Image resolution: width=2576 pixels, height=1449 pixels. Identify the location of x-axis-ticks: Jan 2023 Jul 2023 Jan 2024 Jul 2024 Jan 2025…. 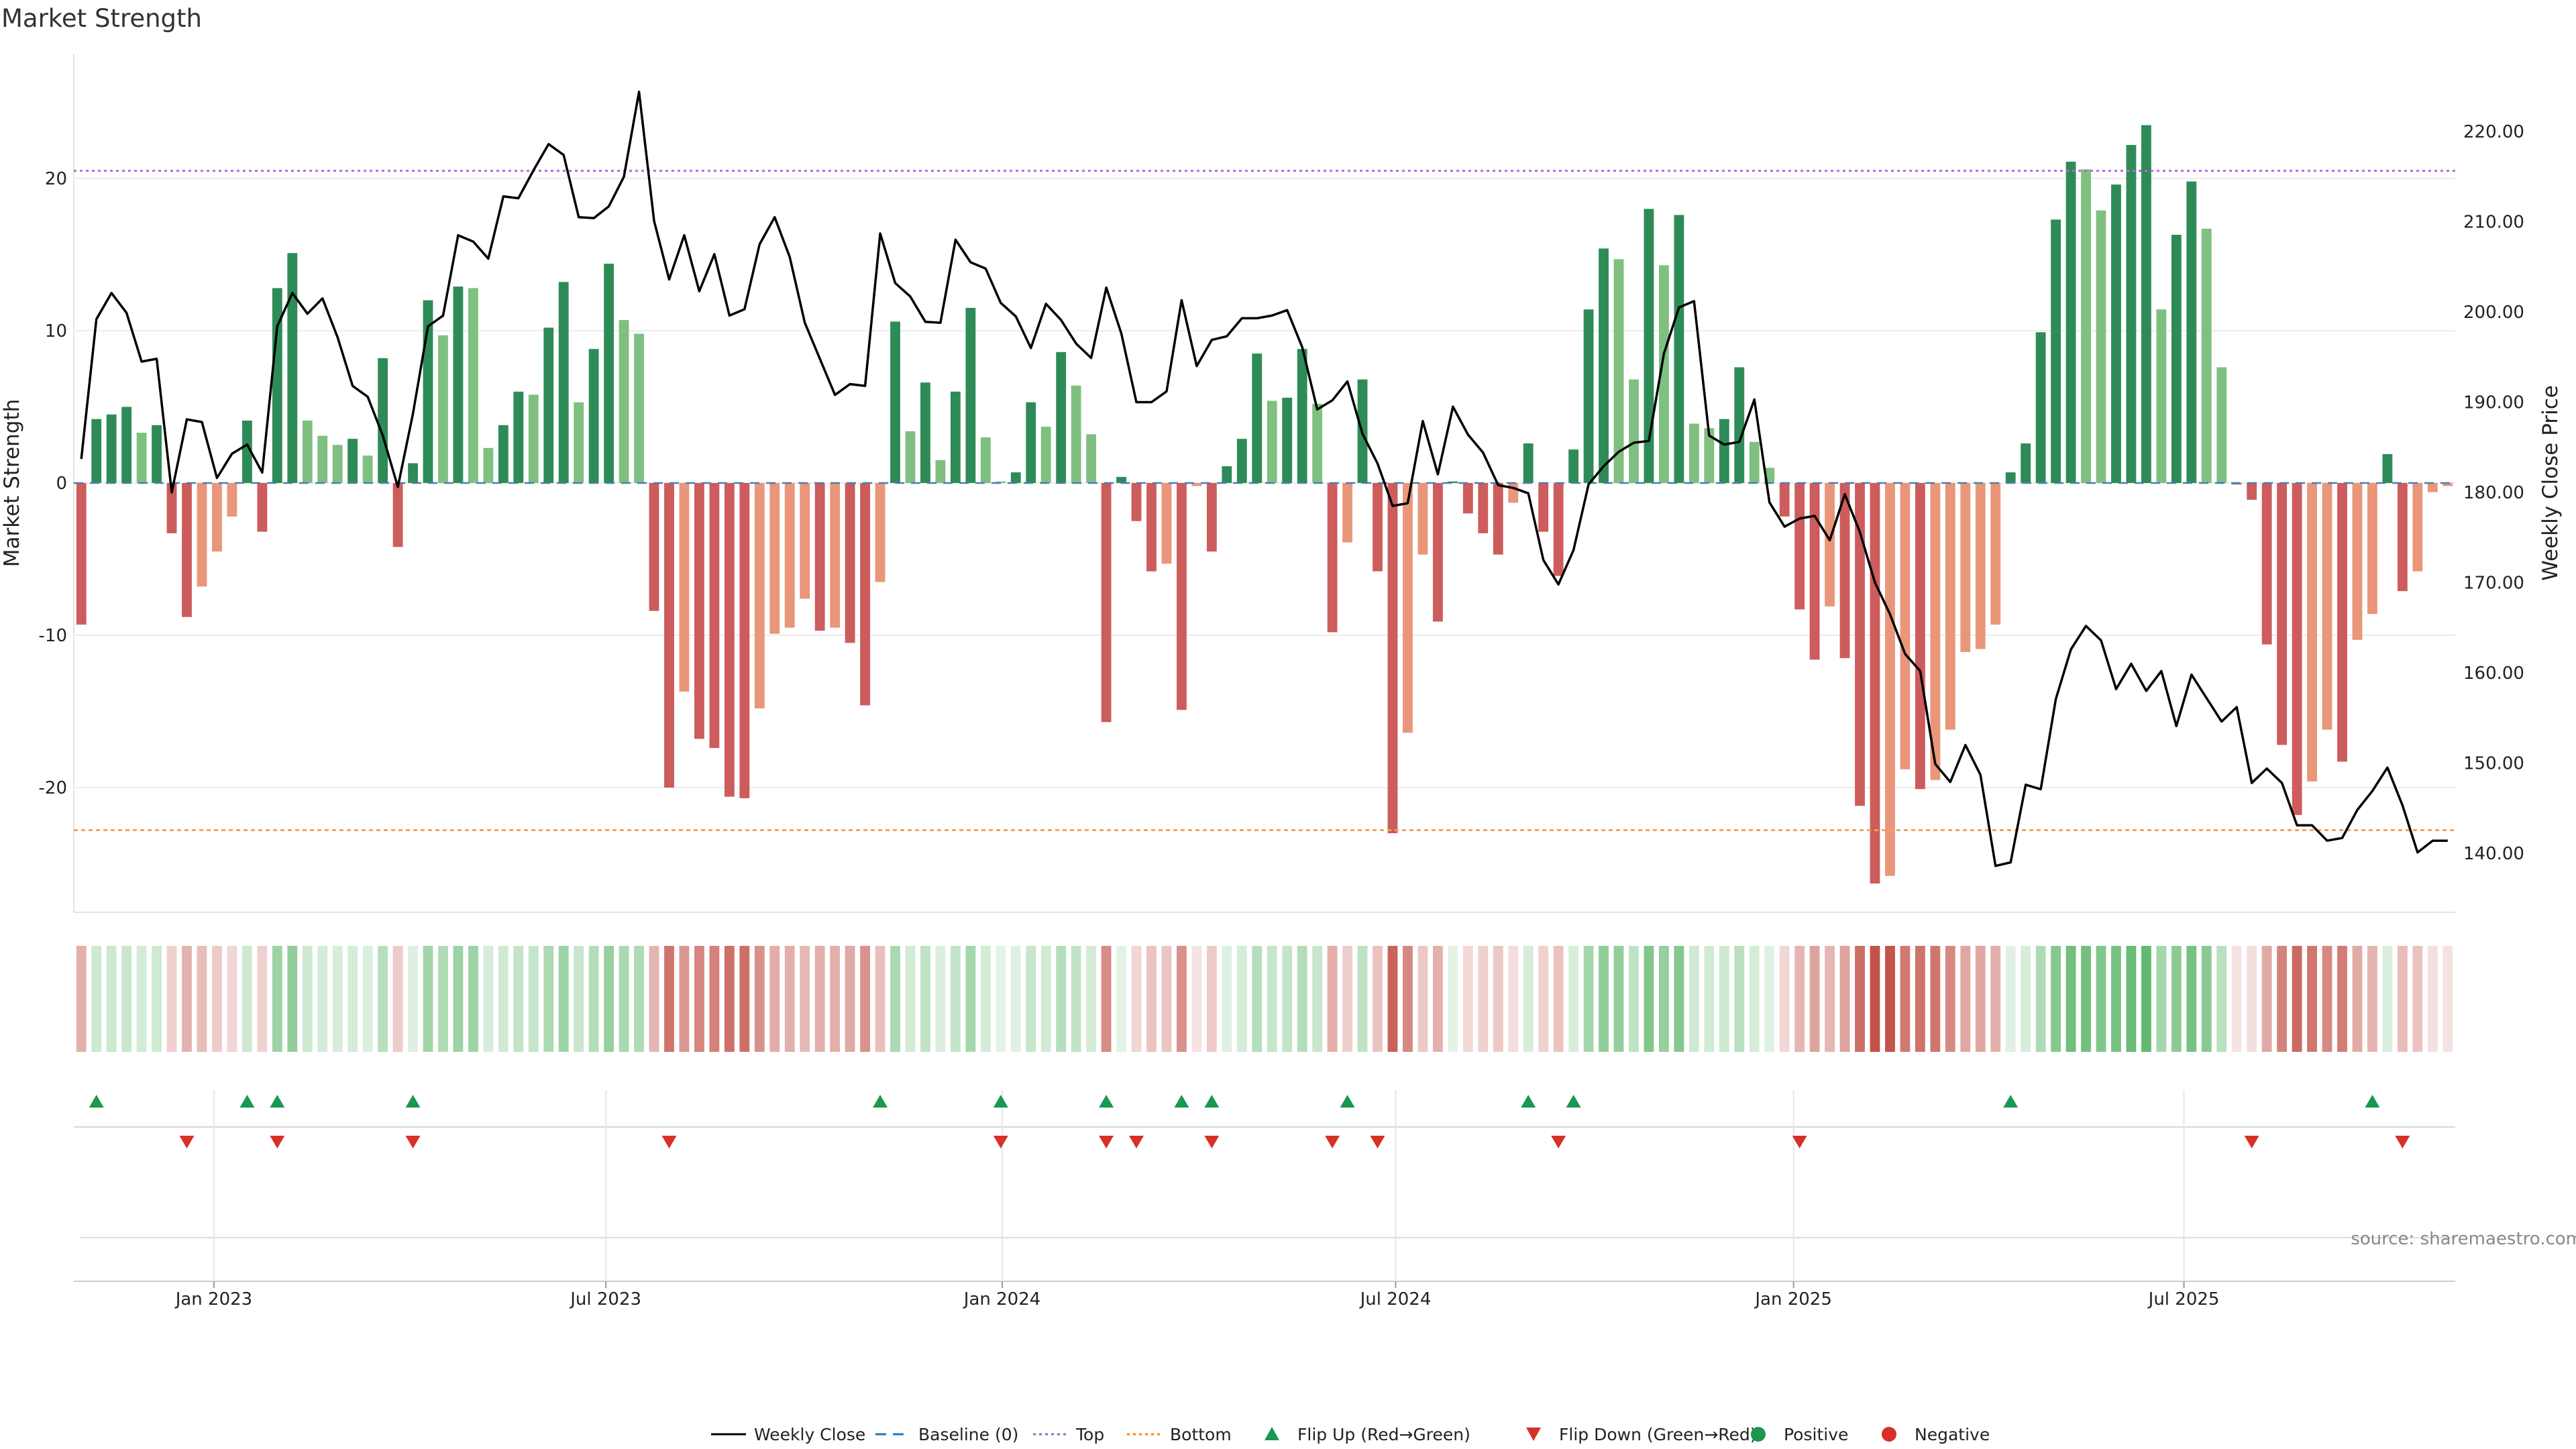
(1196, 1295).